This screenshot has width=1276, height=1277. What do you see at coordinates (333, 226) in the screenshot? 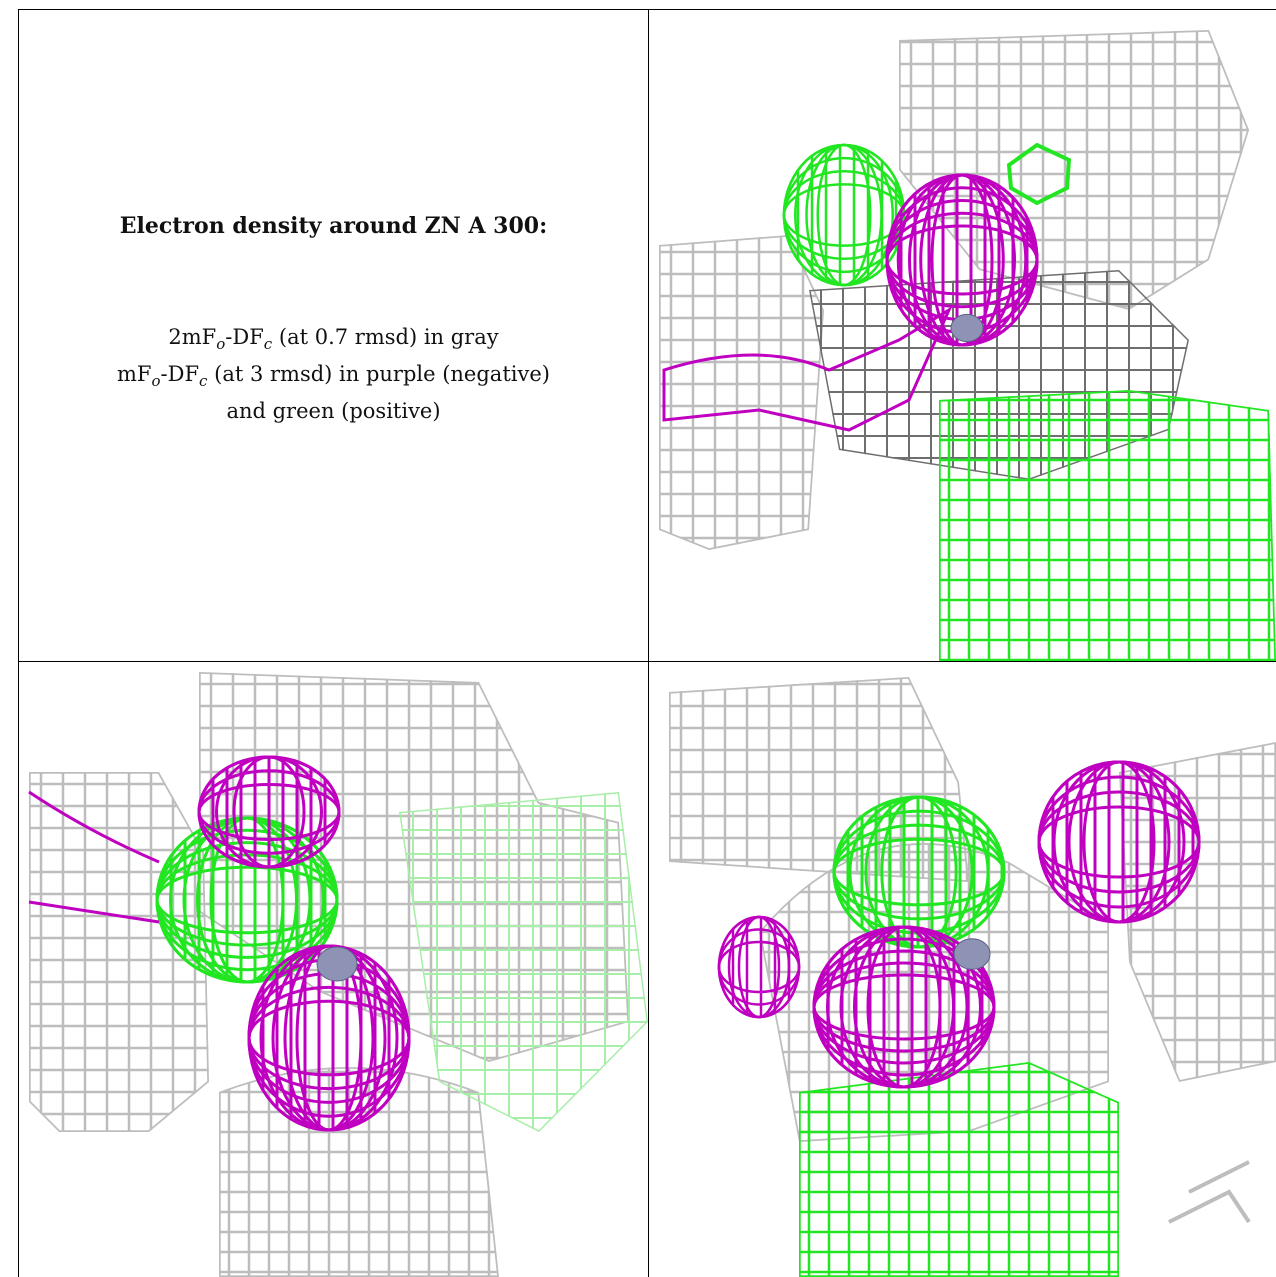
I see `legend-title: Electron density around ZN A 300:` at bounding box center [333, 226].